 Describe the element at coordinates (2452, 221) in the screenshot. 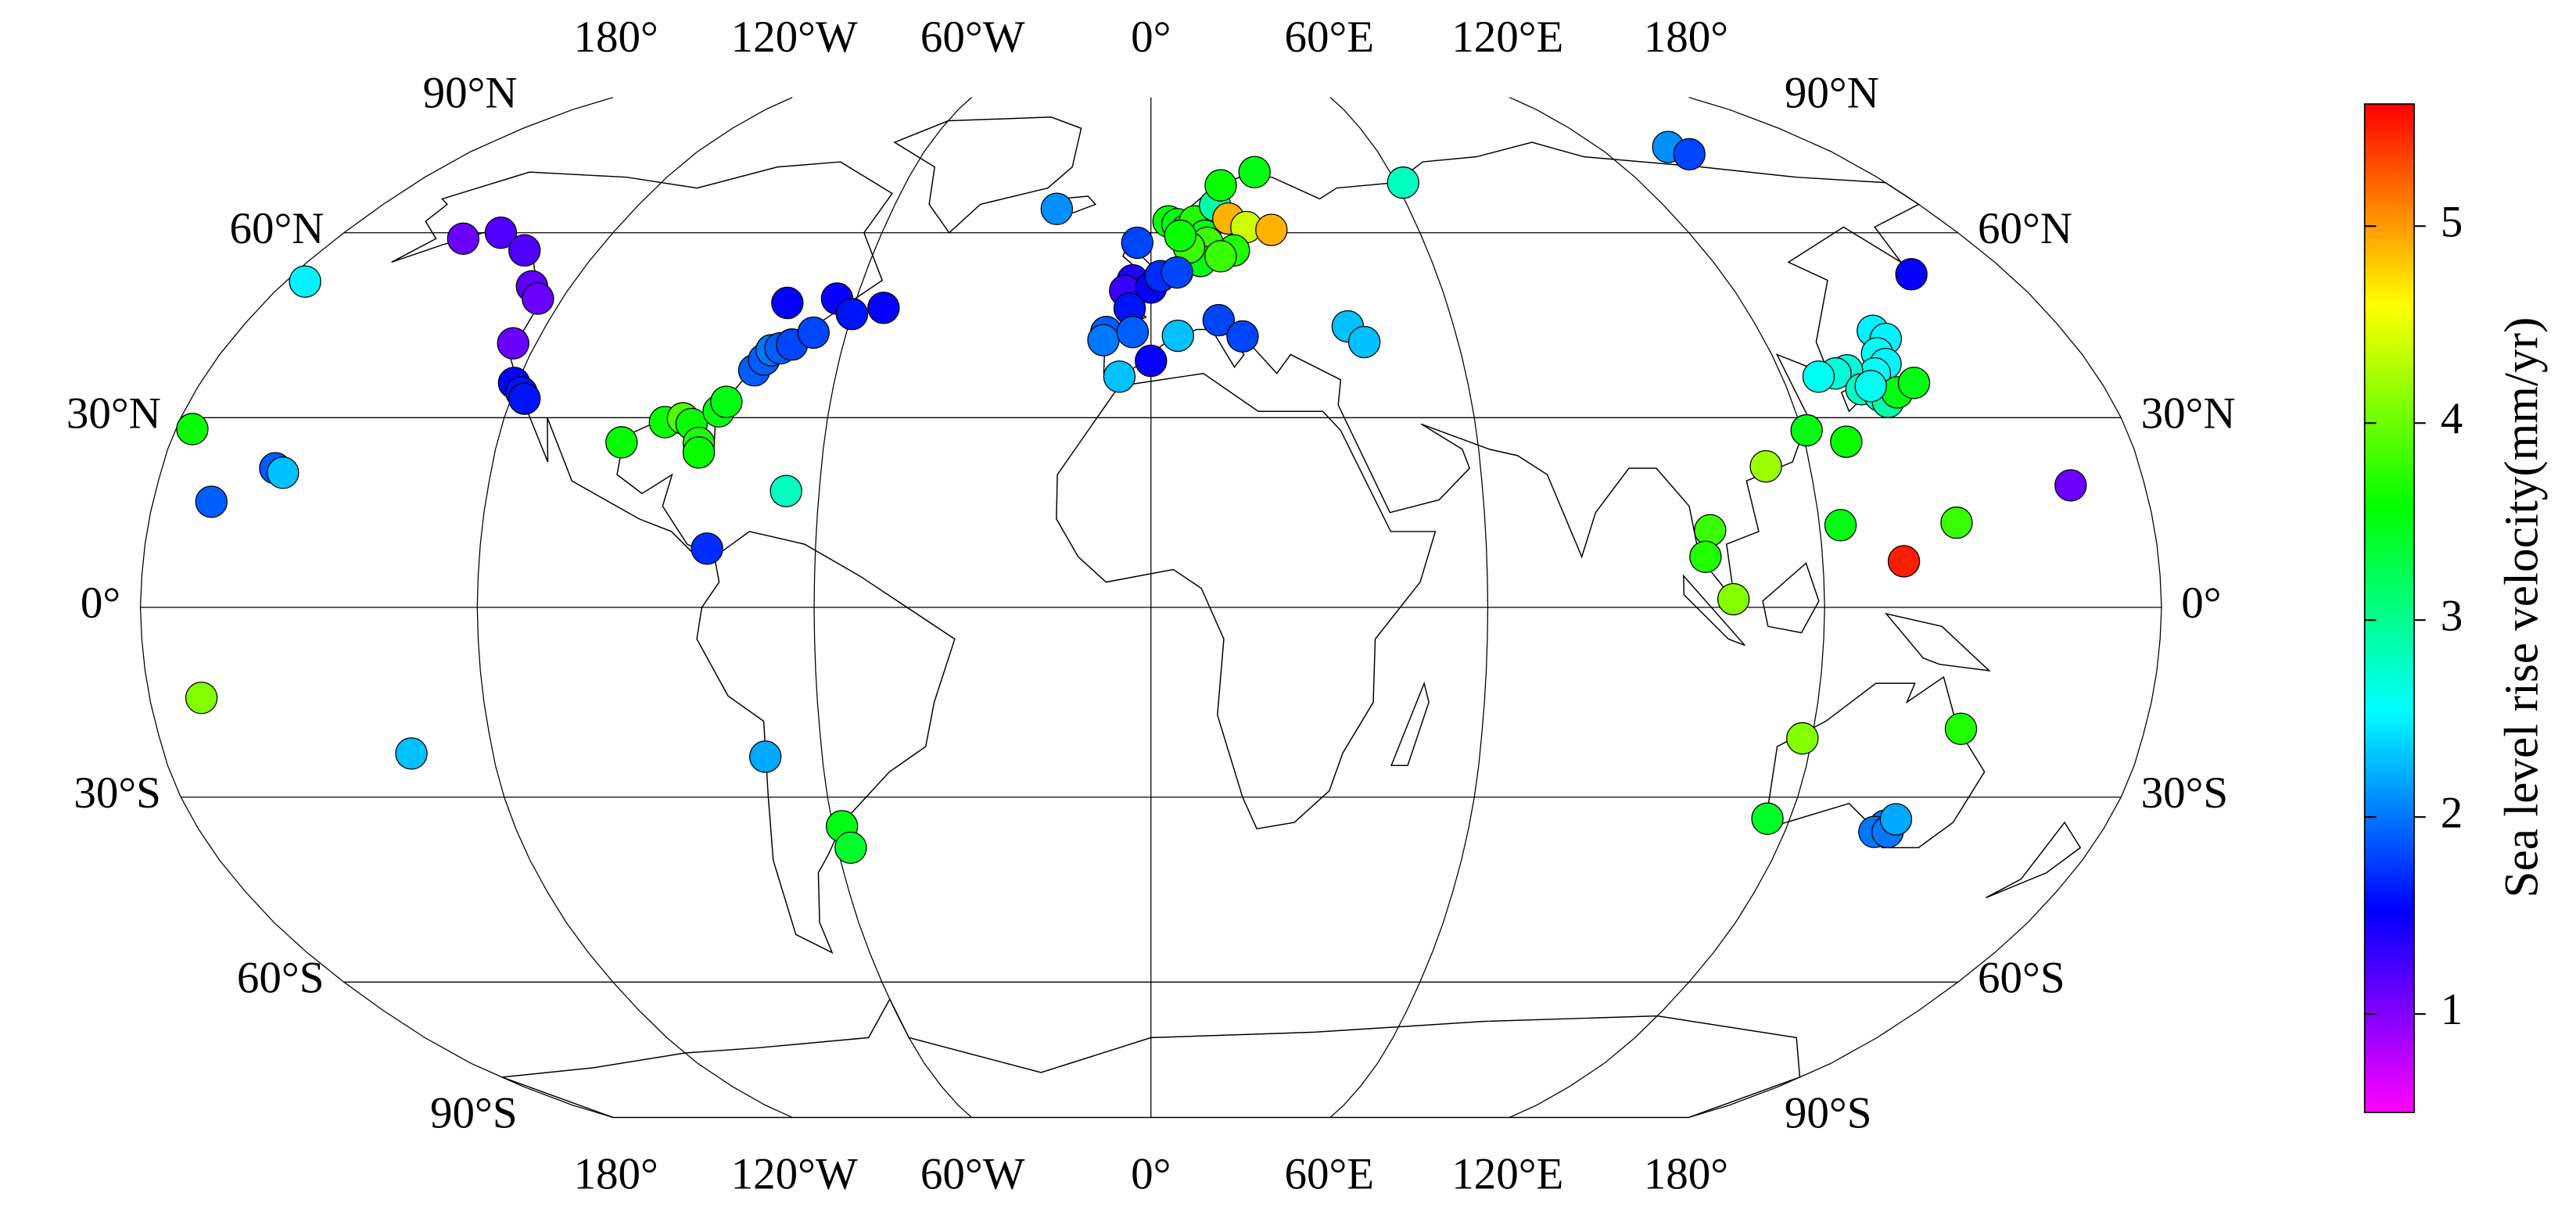

I see `colorbar-tick-label: 5` at that location.